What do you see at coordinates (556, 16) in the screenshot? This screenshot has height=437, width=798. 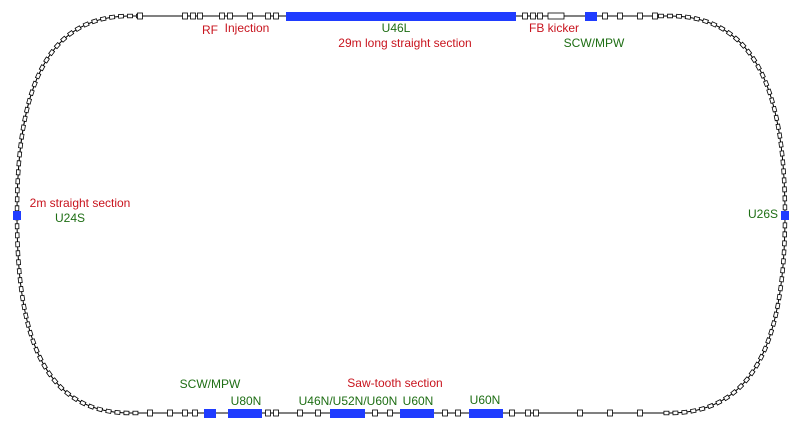 I see `fb-kicker` at bounding box center [556, 16].